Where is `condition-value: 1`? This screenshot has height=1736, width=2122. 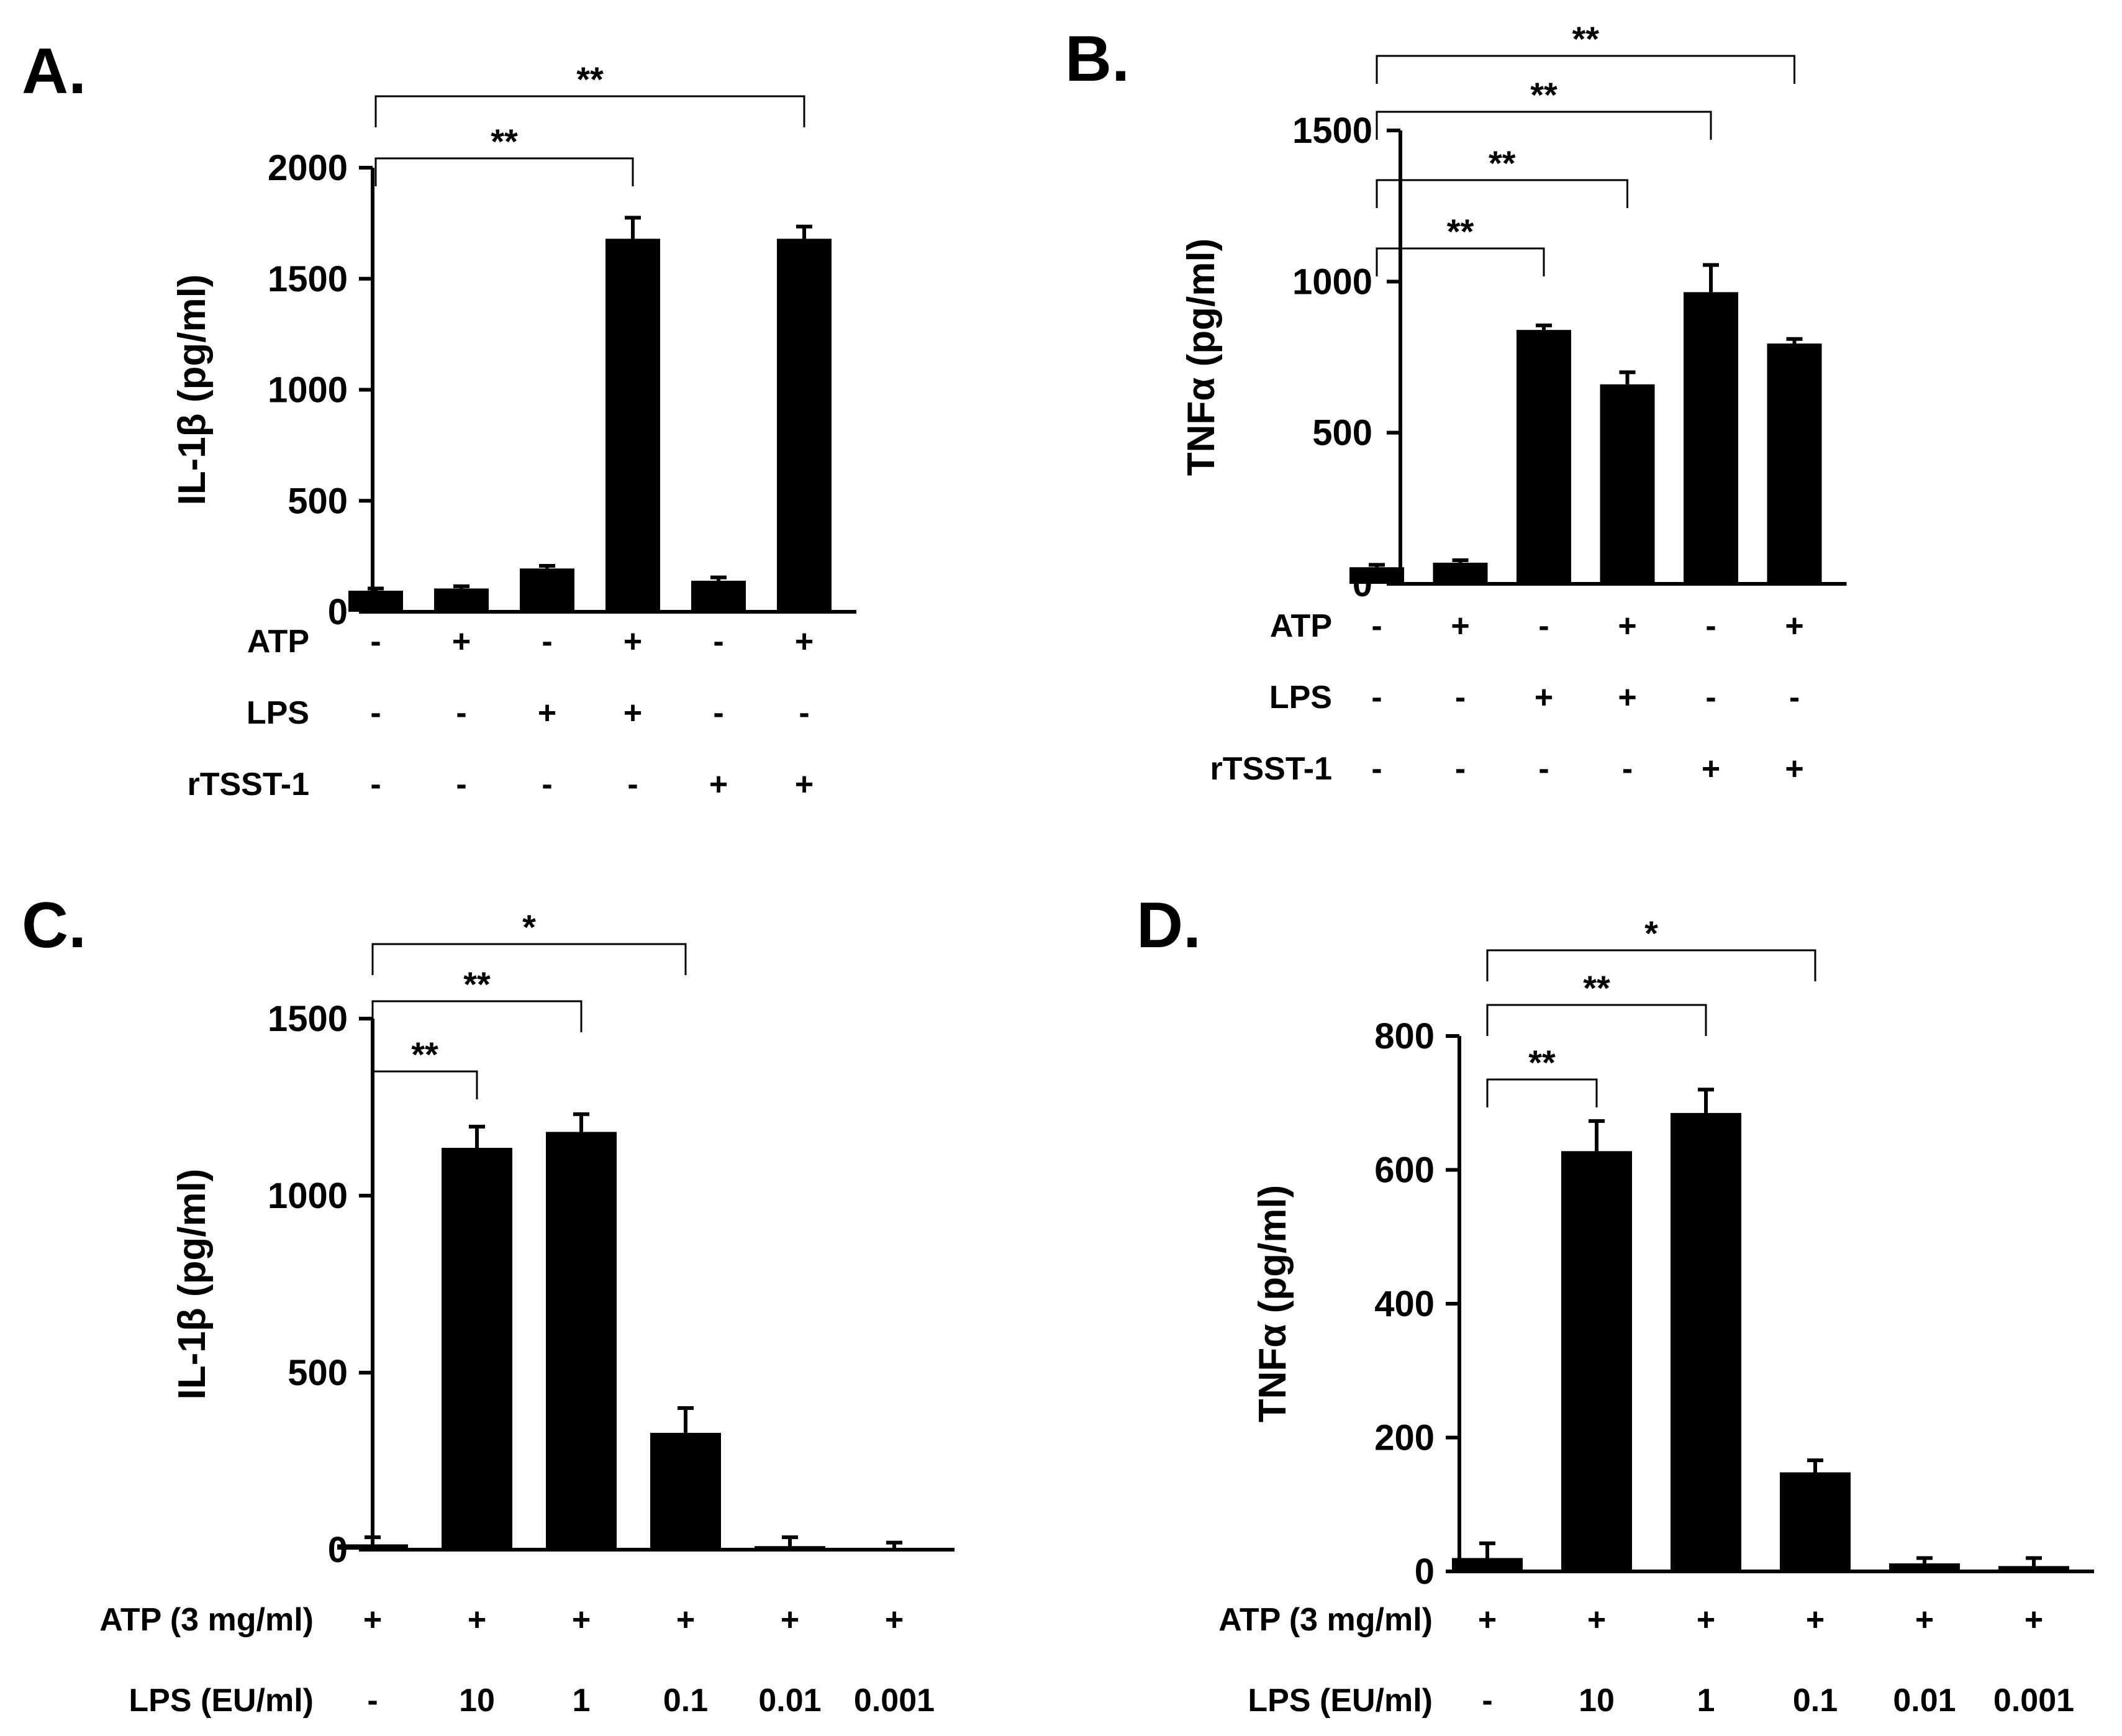 condition-value: 1 is located at coordinates (582, 1701).